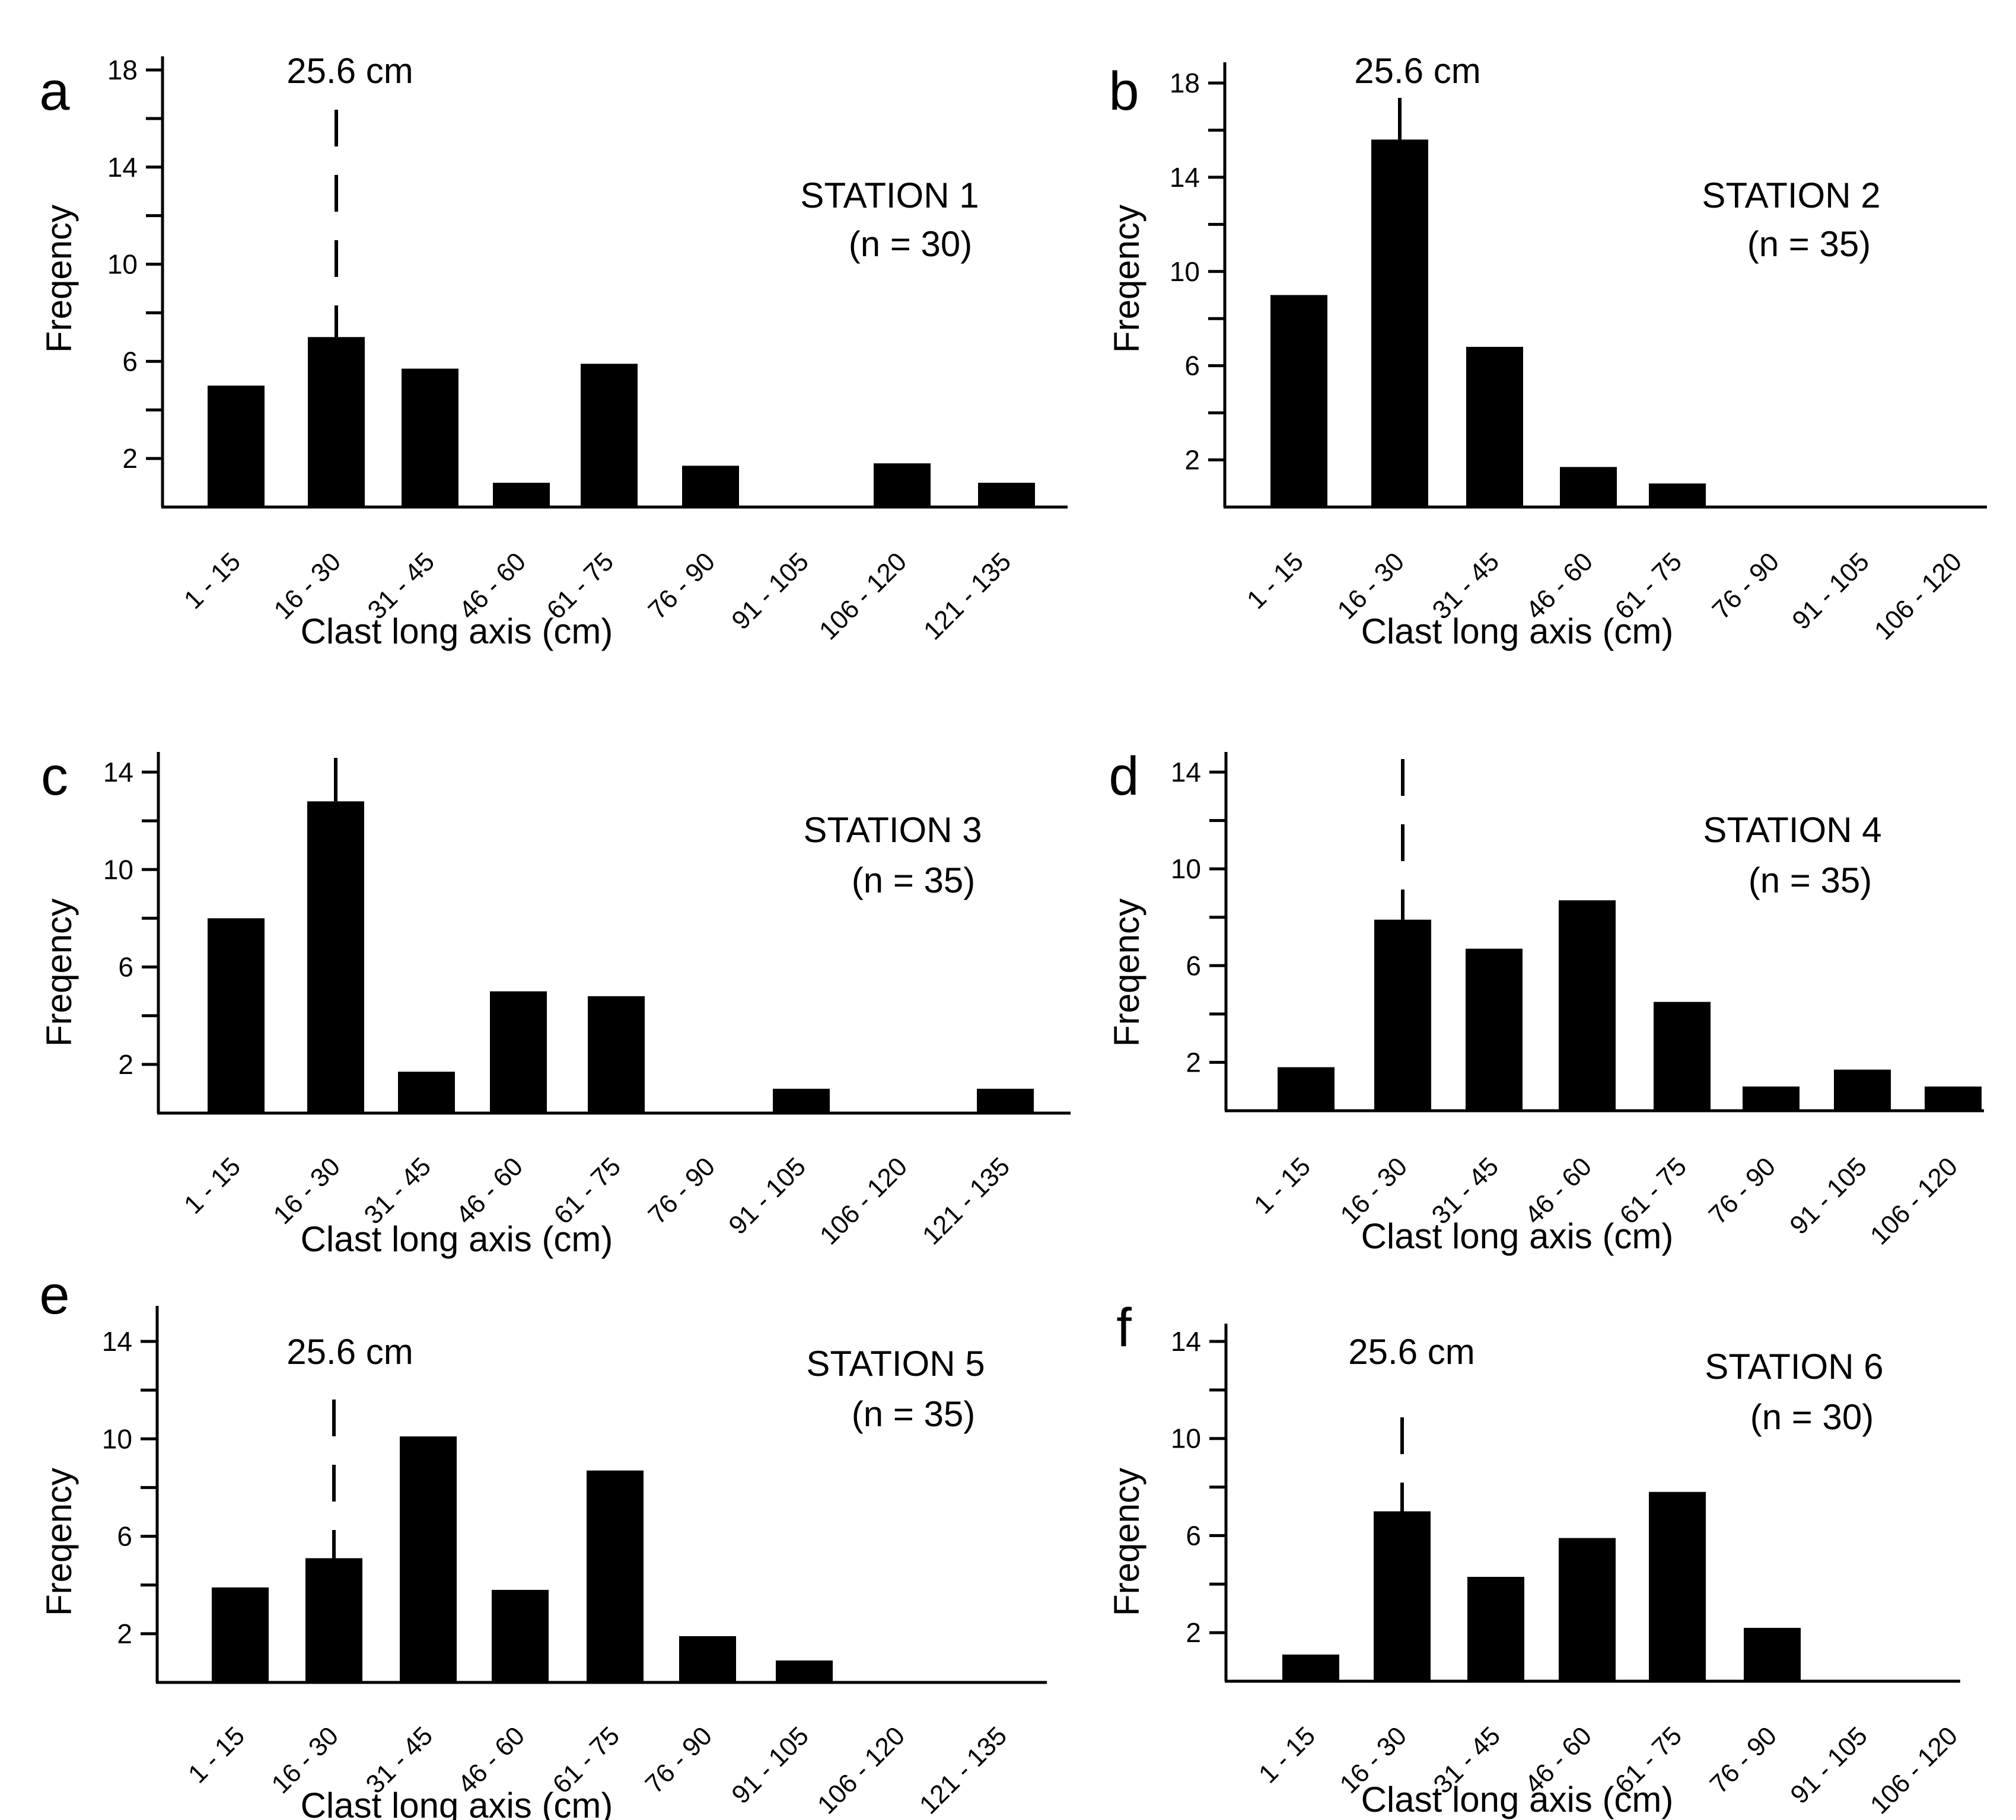  Describe the element at coordinates (54, 91) in the screenshot. I see `panel-letter: a` at that location.